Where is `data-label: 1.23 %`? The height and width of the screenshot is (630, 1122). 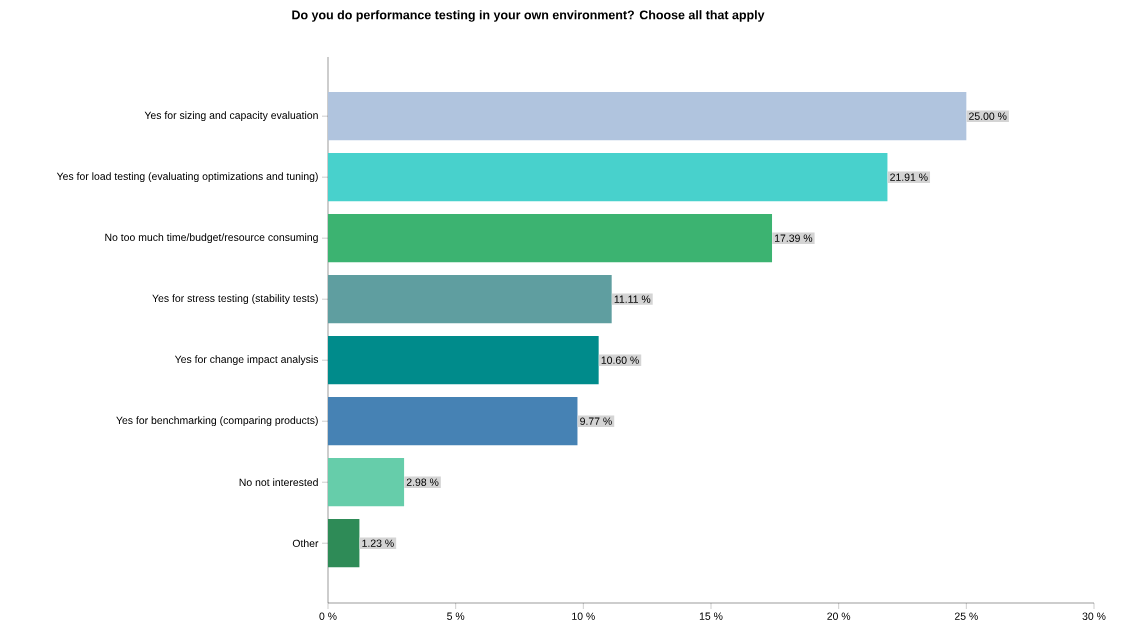
data-label: 1.23 % is located at coordinates (378, 543).